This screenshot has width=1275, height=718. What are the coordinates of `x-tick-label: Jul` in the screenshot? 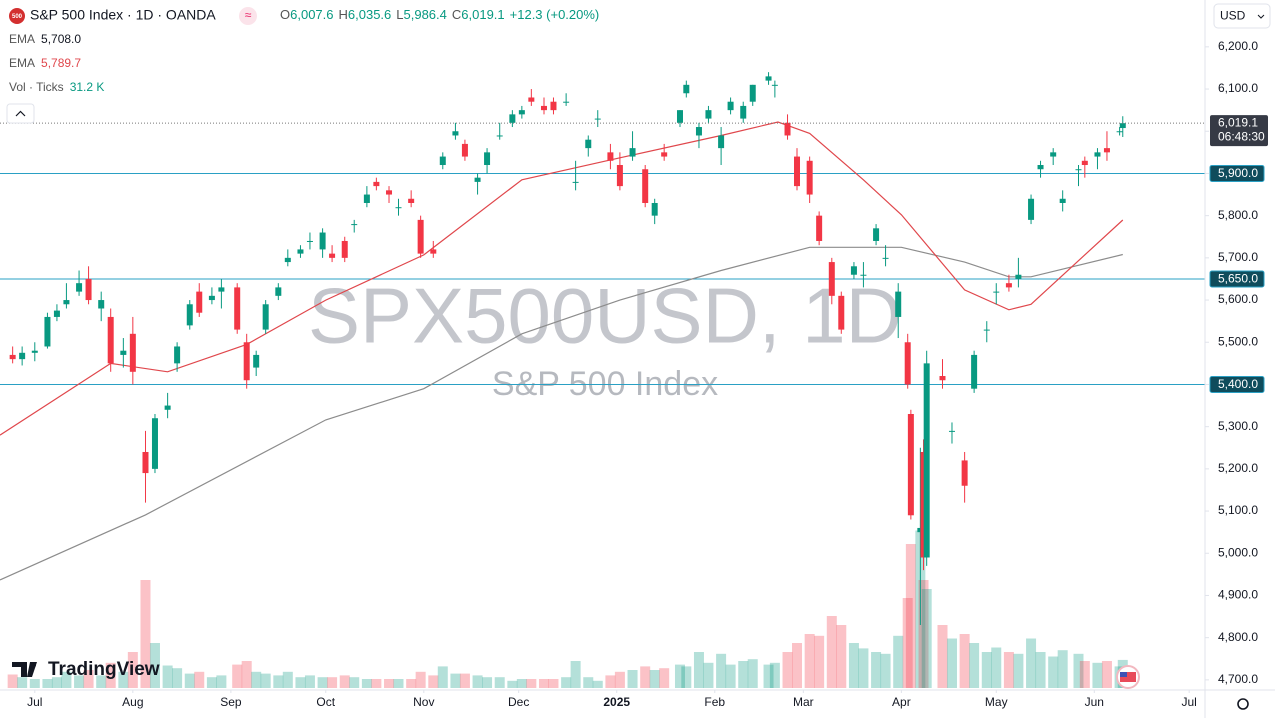 It's located at (1189, 702).